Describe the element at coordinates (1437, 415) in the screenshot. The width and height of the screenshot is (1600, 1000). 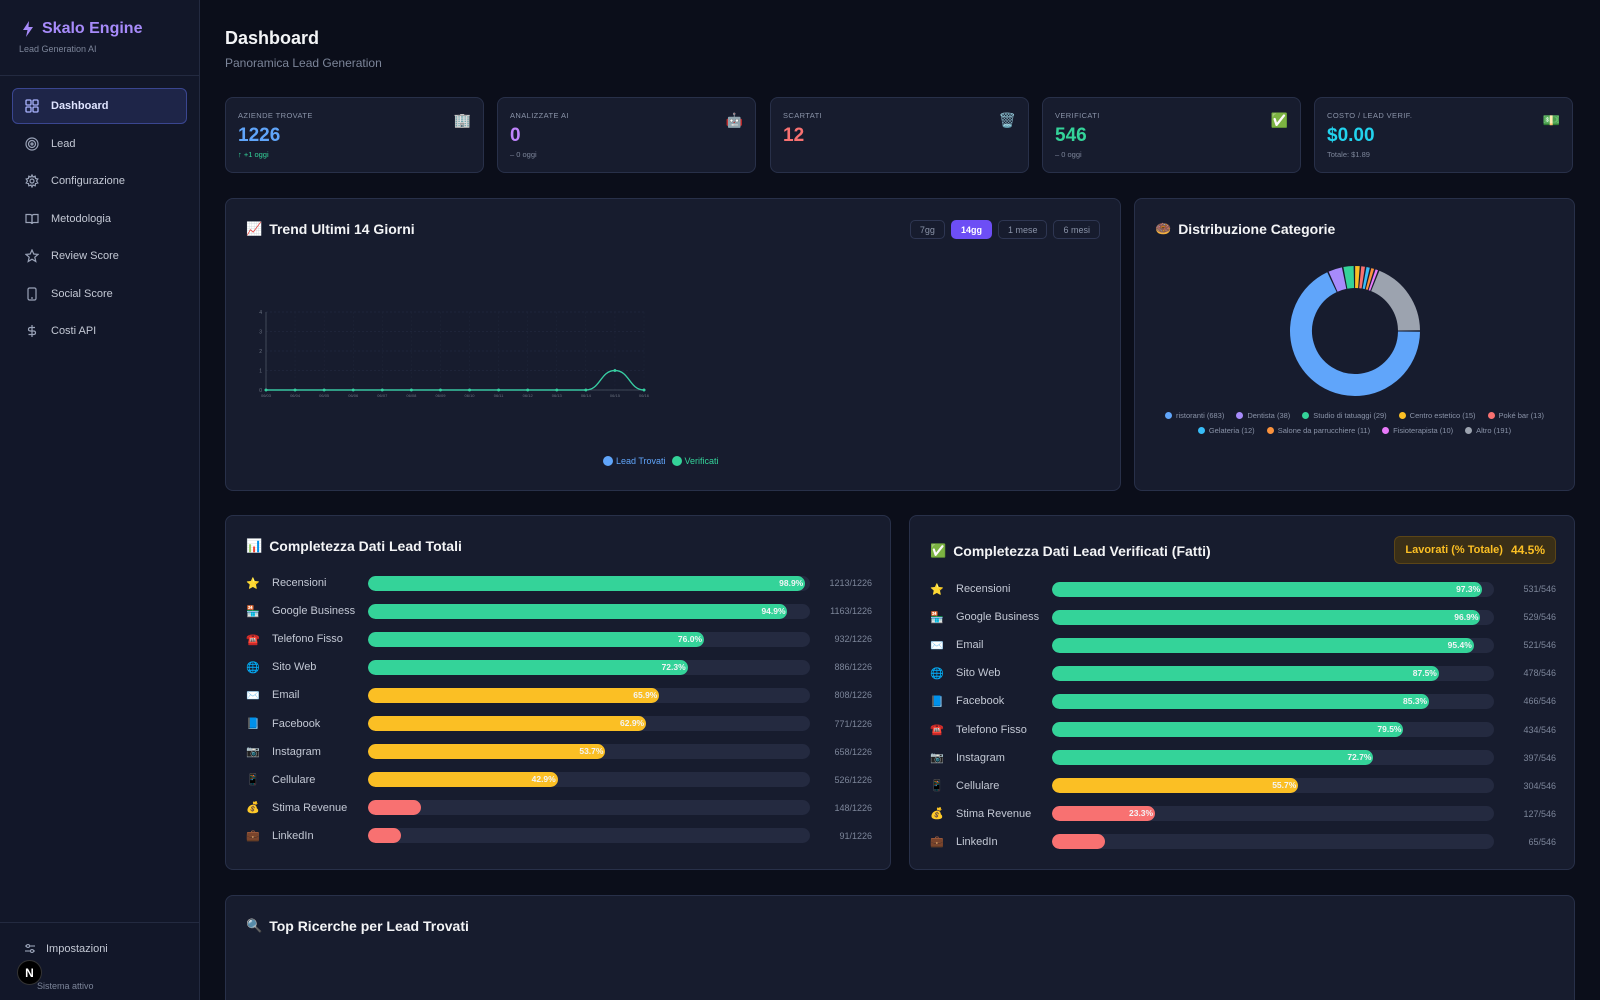
I see `legend-item-centro-estetico: Centro estetico (15)` at that location.